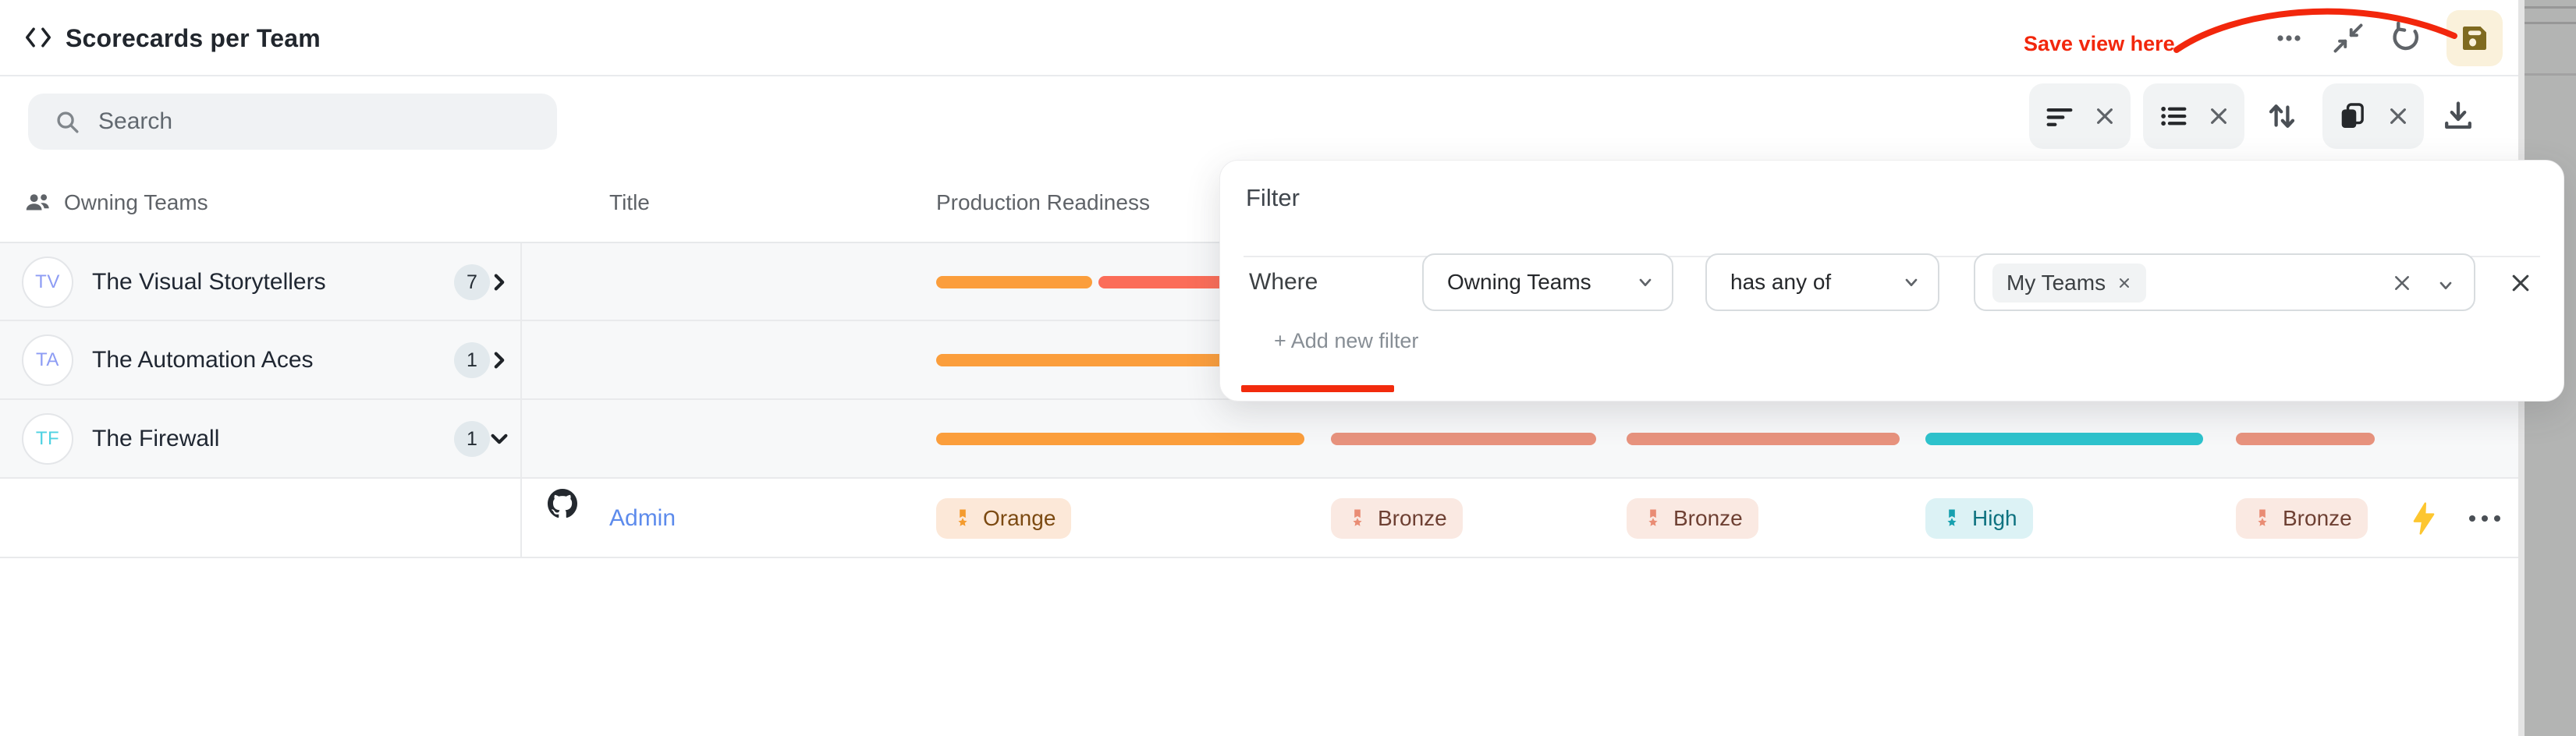  Describe the element at coordinates (209, 282) in the screenshot. I see `team-name: The Visual Storytellers` at that location.